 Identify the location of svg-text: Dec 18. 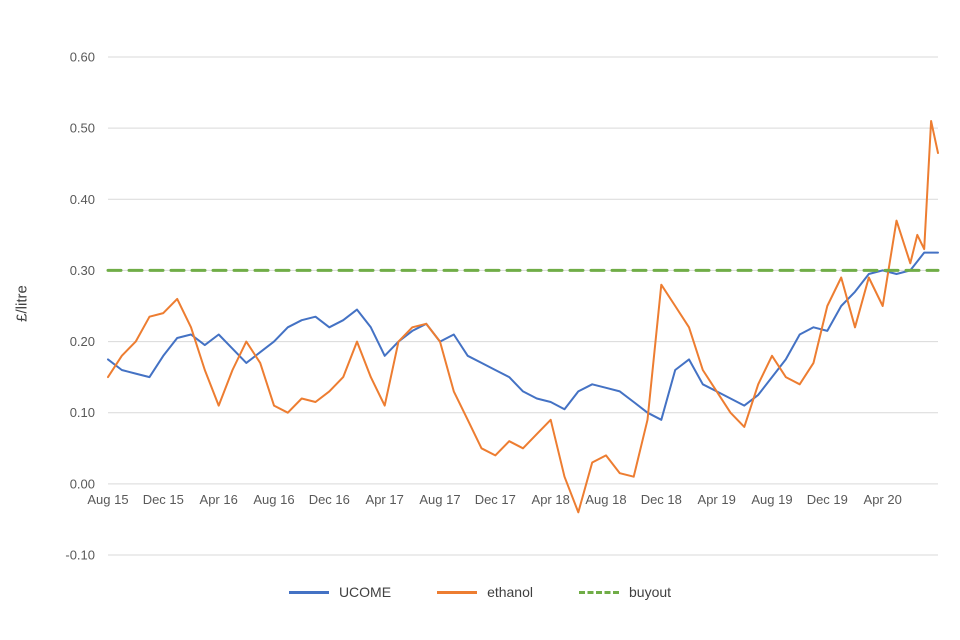
(661, 499).